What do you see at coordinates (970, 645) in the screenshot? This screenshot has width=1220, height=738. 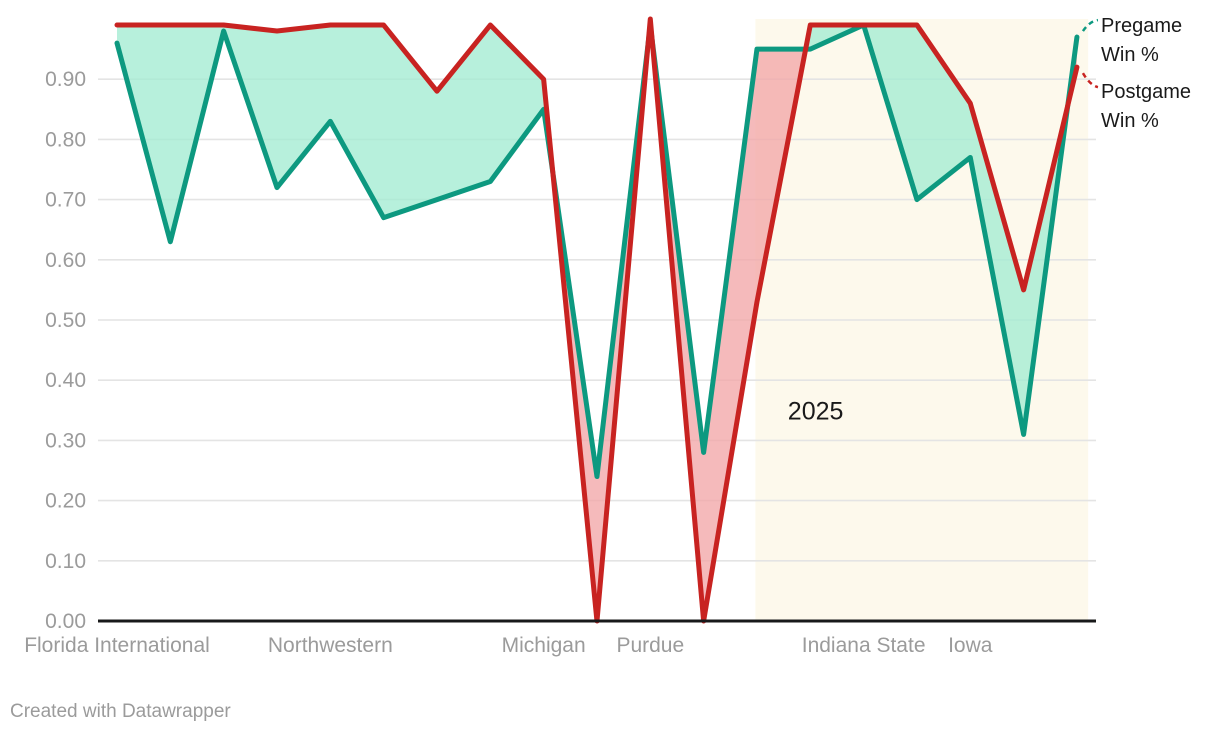 I see `x-tick-label: Iowa` at bounding box center [970, 645].